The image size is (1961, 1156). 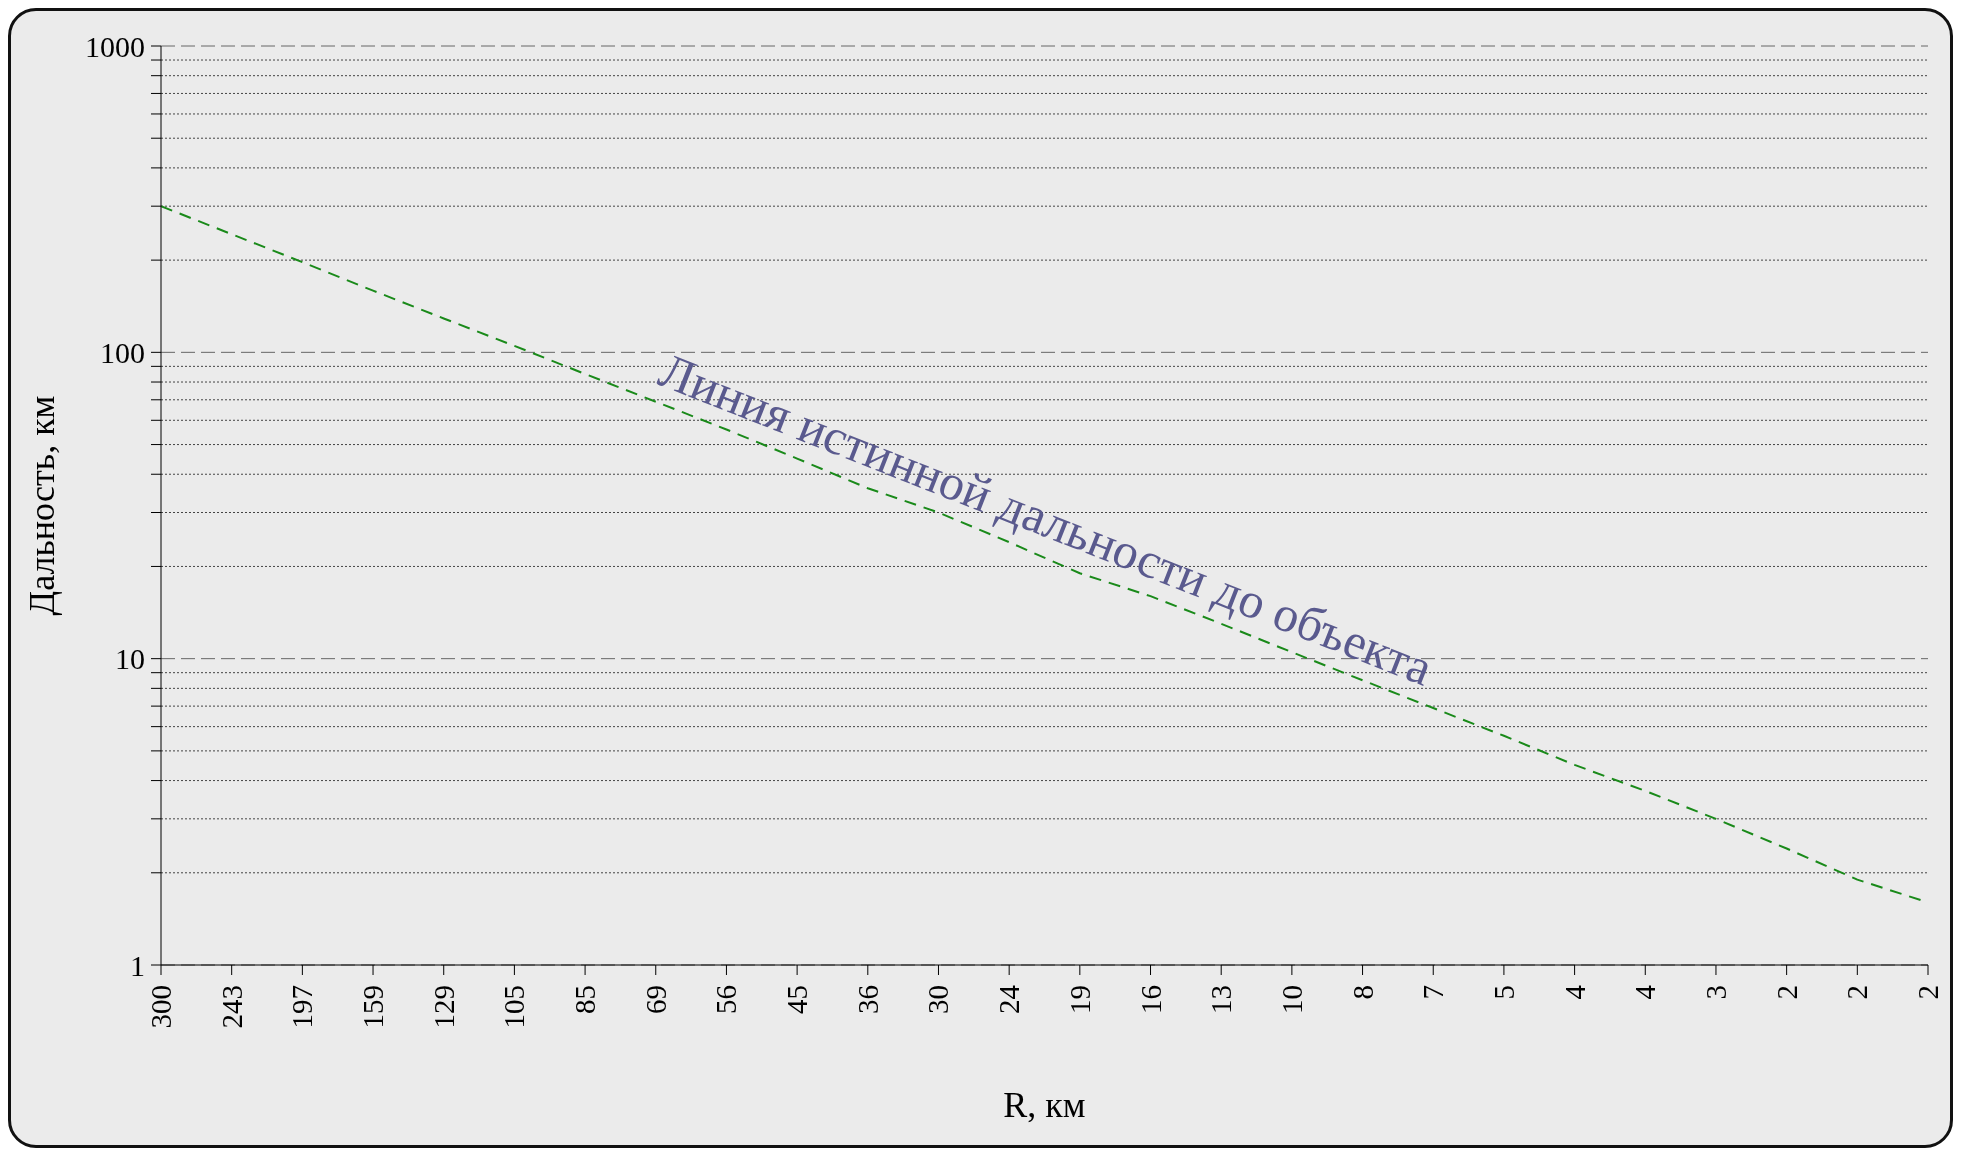 I want to click on y-axis-title: Дальность, км, so click(x=41, y=505).